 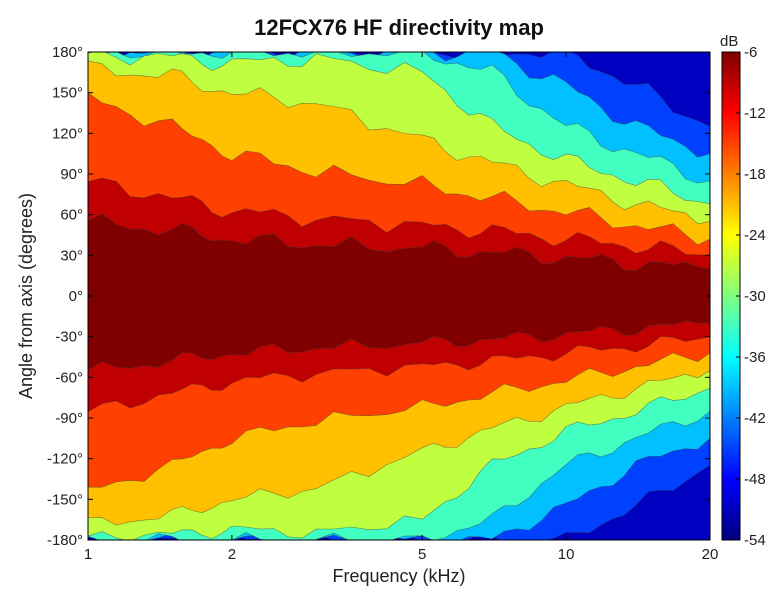 What do you see at coordinates (69, 337) in the screenshot?
I see `y-tick-label: -30°` at bounding box center [69, 337].